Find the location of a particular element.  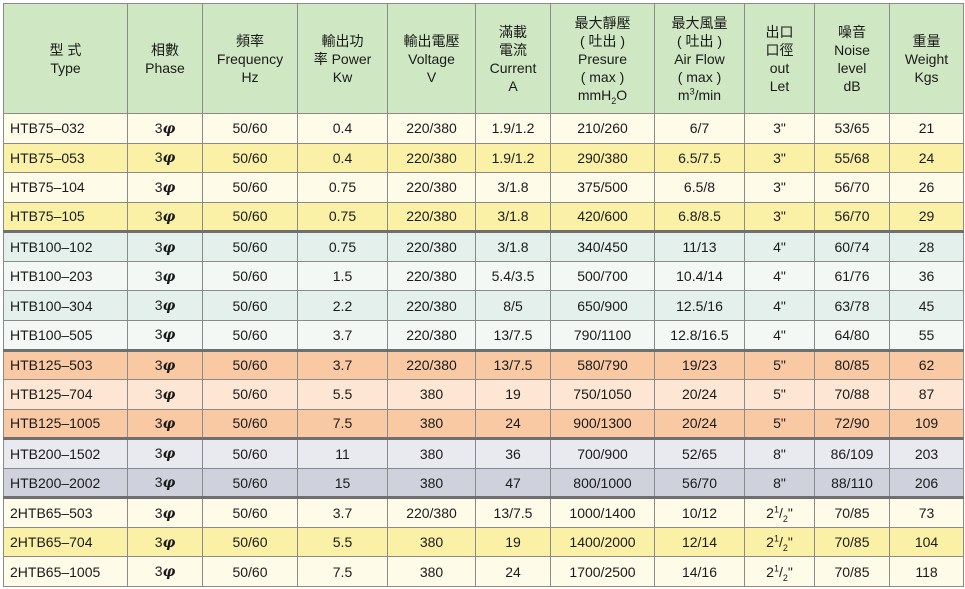

cell-model: HTB125–704 is located at coordinates (65, 394).